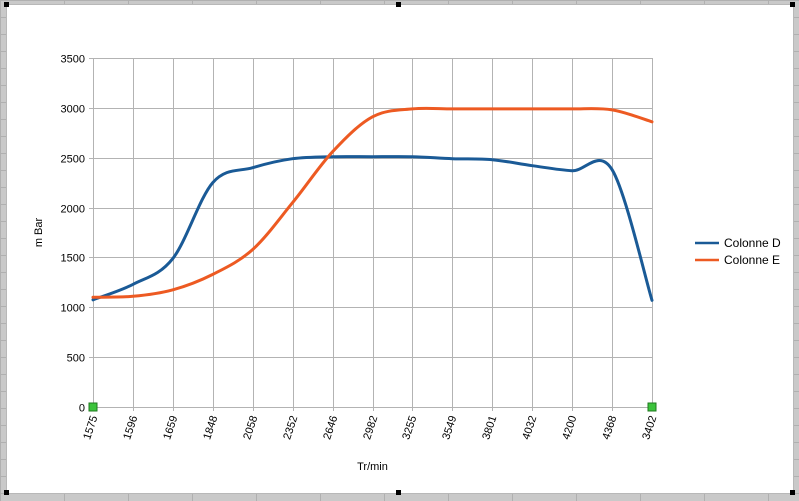 Image resolution: width=799 pixels, height=501 pixels. Describe the element at coordinates (39, 232) in the screenshot. I see `y-axis-title: m Bar` at that location.